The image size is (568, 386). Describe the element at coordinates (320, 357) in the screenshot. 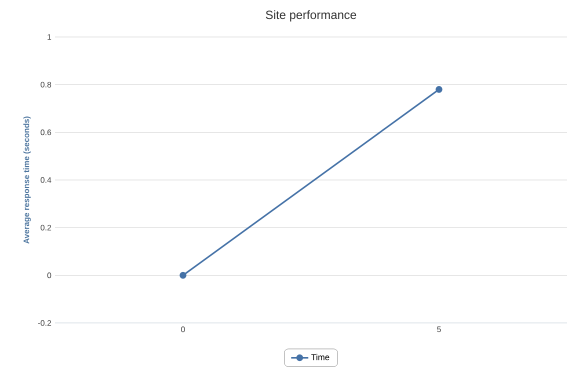

I see `legend-label: Time` at that location.